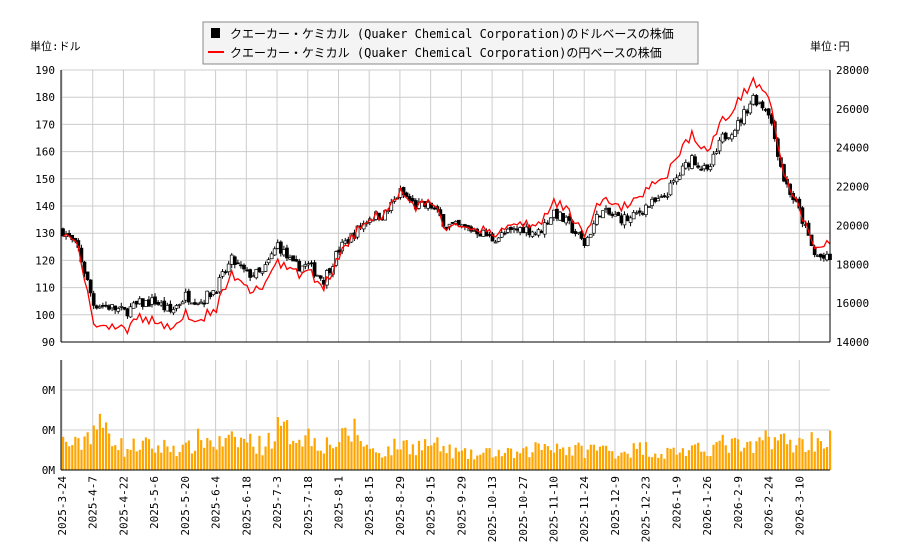 The height and width of the screenshot is (550, 900). I want to click on x-tick-label: 2025-6-18, so click(246, 506).